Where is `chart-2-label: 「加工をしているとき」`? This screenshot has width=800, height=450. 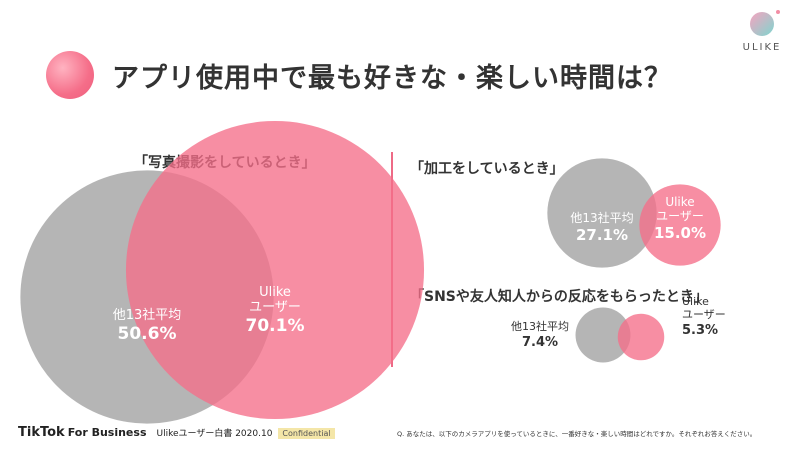
chart-2-label: 「加工をしているとき」 is located at coordinates (487, 169).